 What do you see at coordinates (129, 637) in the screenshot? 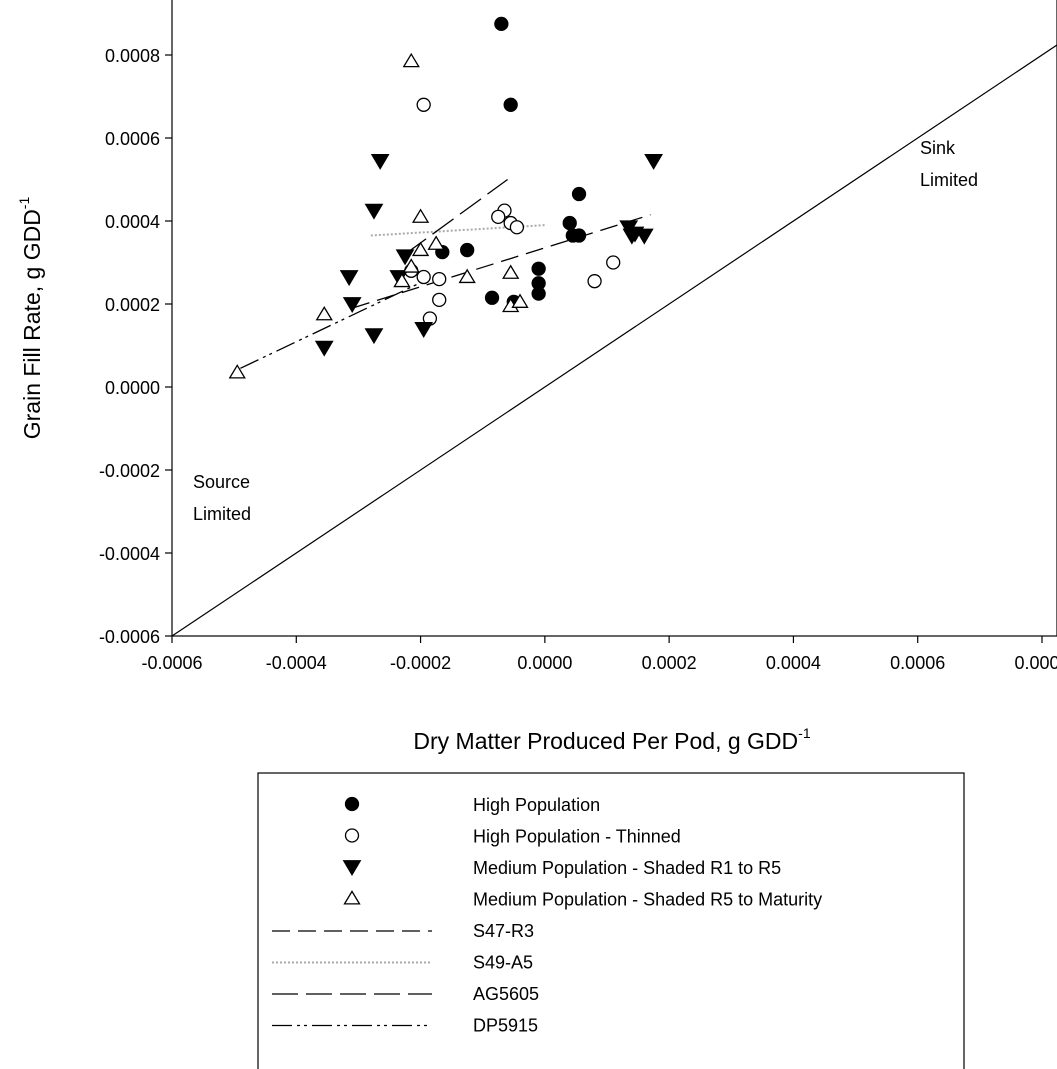
I see `y-tick-label: -0.0006` at bounding box center [129, 637].